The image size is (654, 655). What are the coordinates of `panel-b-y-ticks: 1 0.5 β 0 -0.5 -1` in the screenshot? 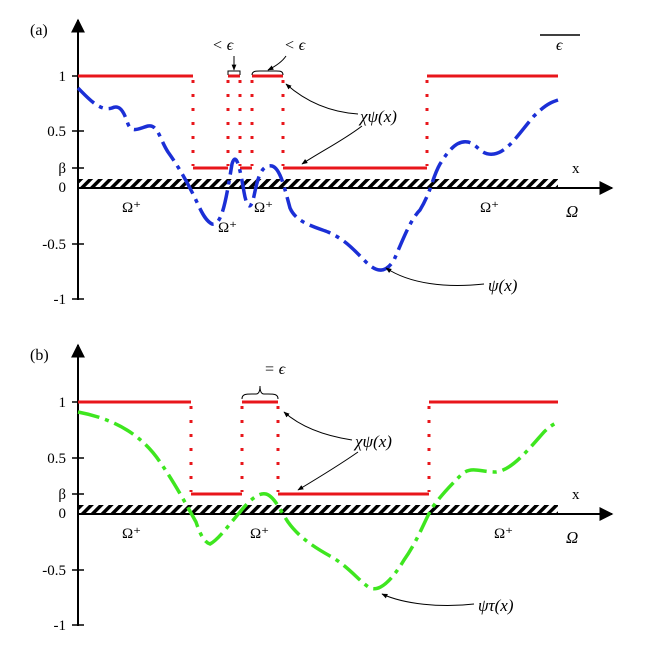 It's located at (63, 514).